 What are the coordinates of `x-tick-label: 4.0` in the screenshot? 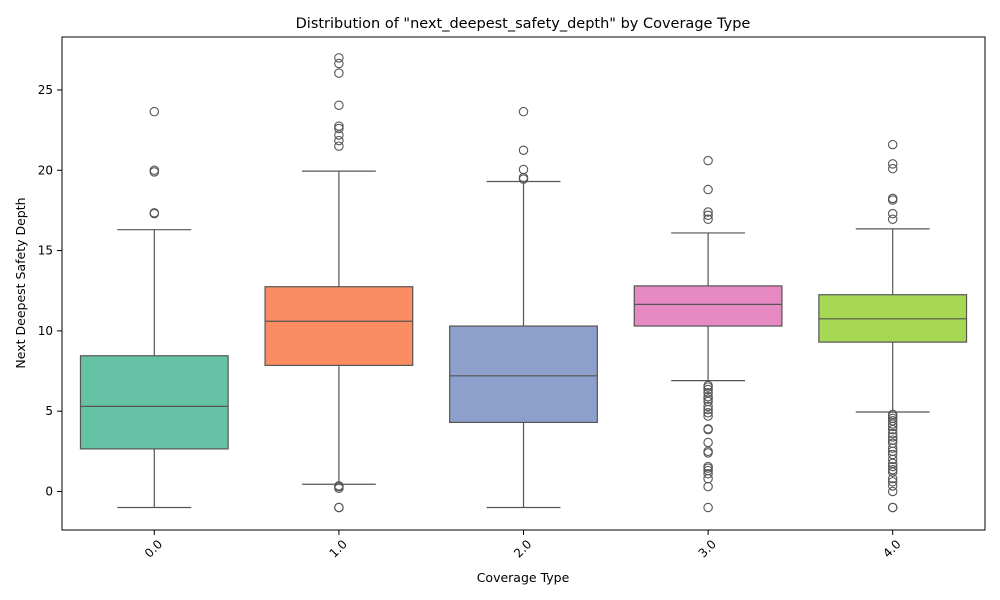 It's located at (891, 548).